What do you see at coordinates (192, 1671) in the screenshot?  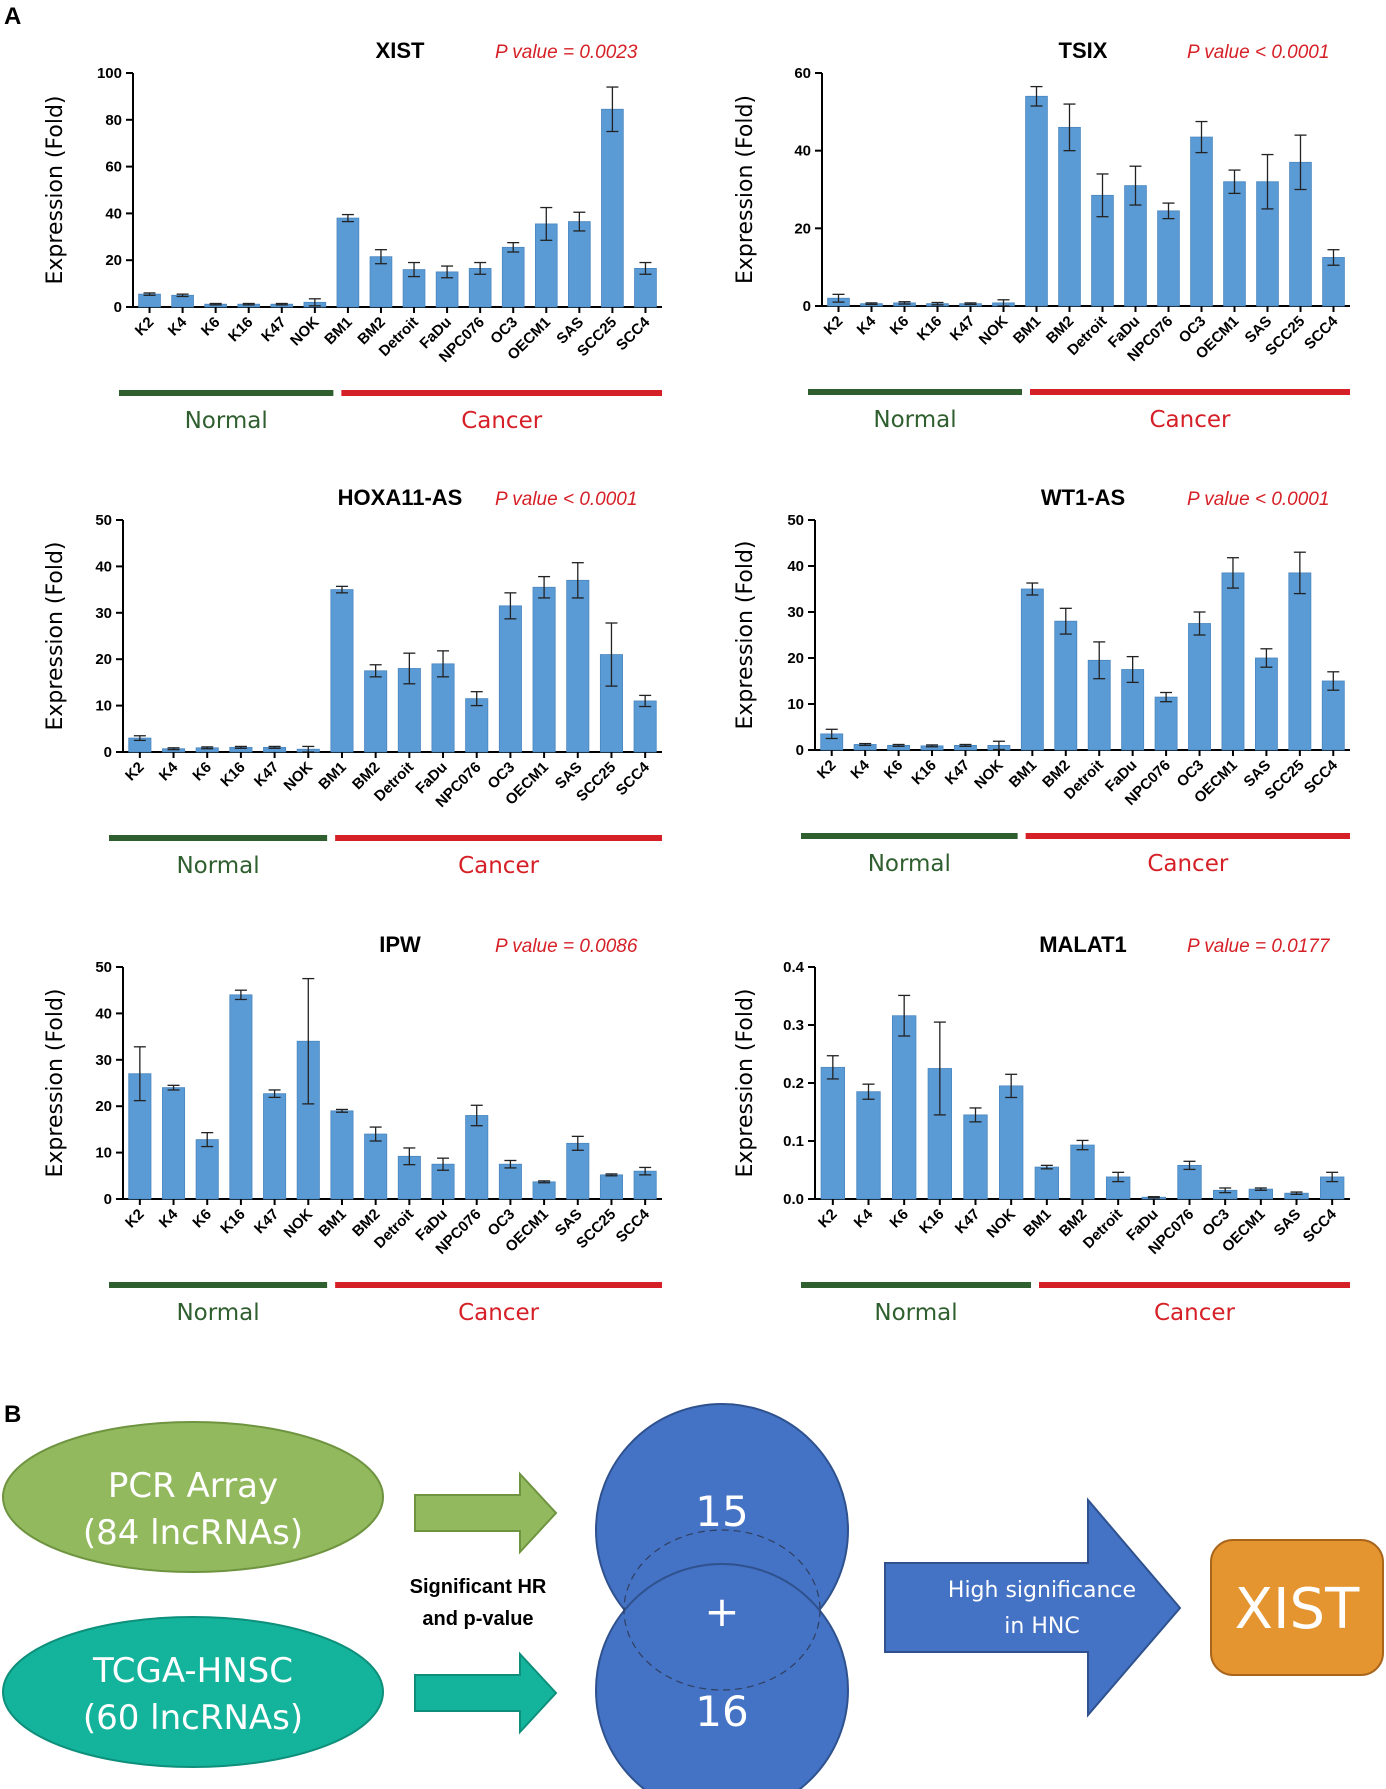 I see `tcga-hnsc-label: TCGA-HNSC` at bounding box center [192, 1671].